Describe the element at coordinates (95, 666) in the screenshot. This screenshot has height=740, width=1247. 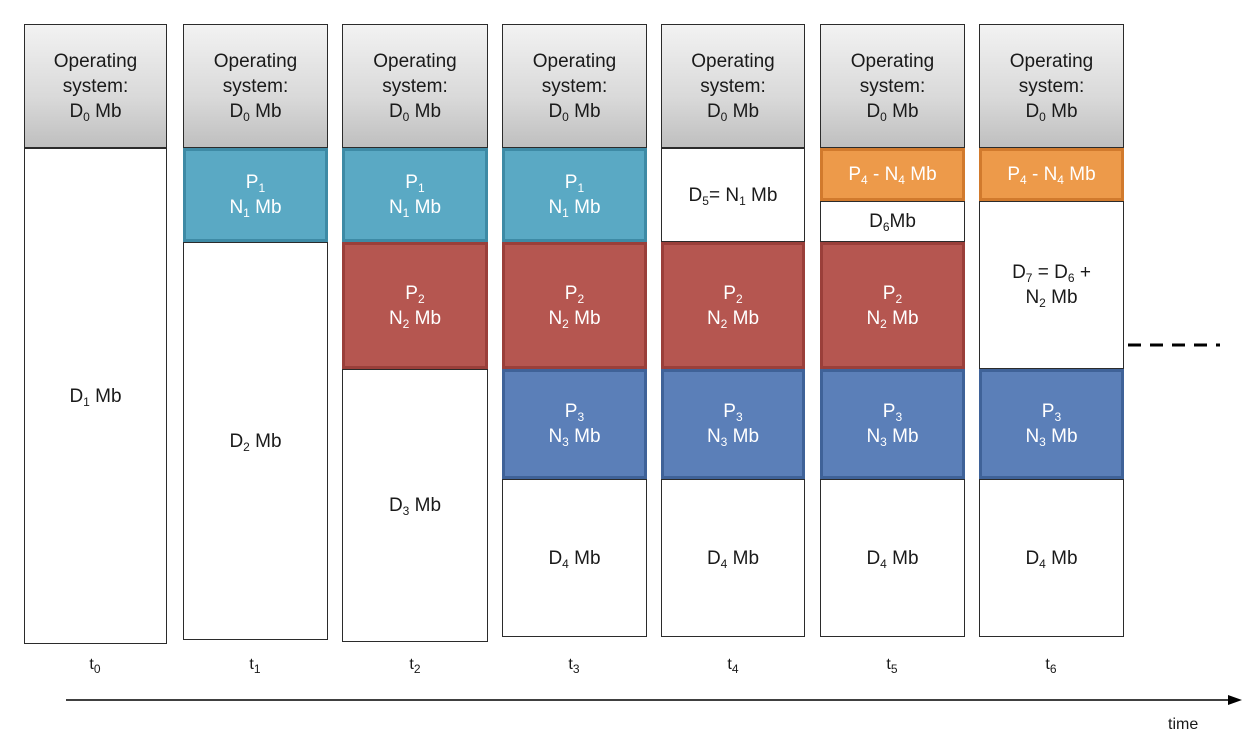
I see `time-label-t0: t0` at that location.